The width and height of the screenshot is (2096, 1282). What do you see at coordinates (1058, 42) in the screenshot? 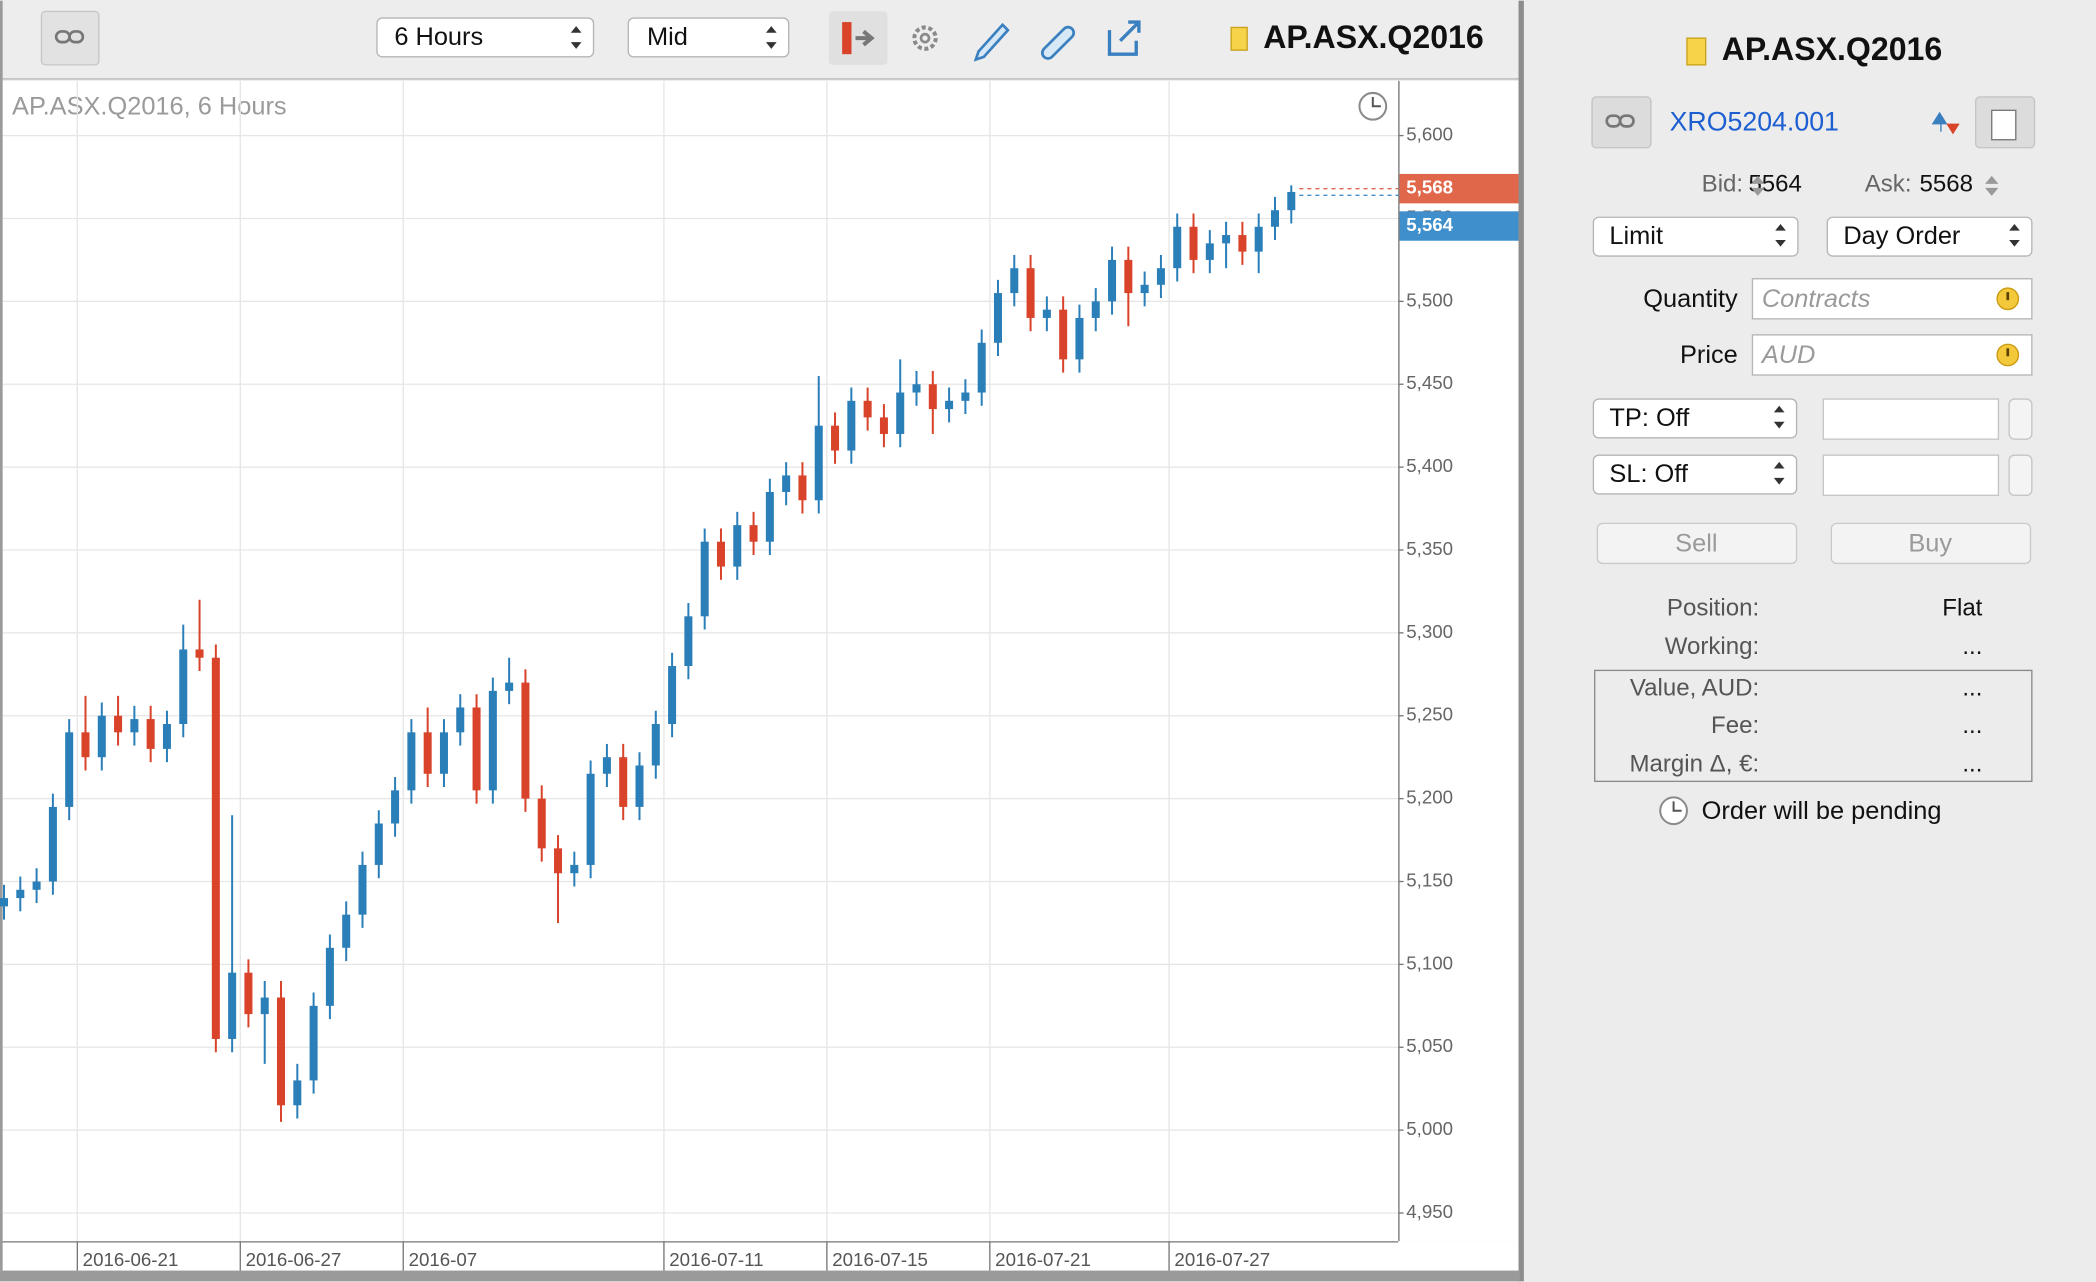
I see `eraser-button` at bounding box center [1058, 42].